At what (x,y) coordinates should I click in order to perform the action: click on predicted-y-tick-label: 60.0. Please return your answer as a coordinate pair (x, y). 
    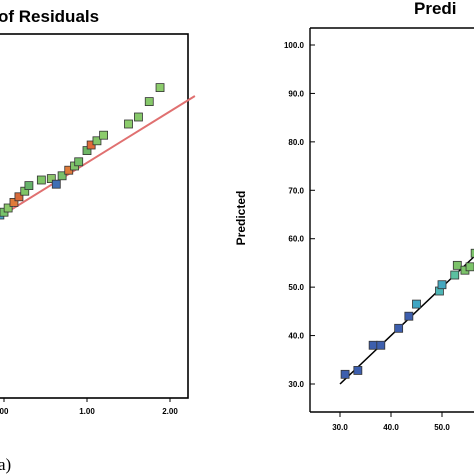
    Looking at the image, I should click on (296, 239).